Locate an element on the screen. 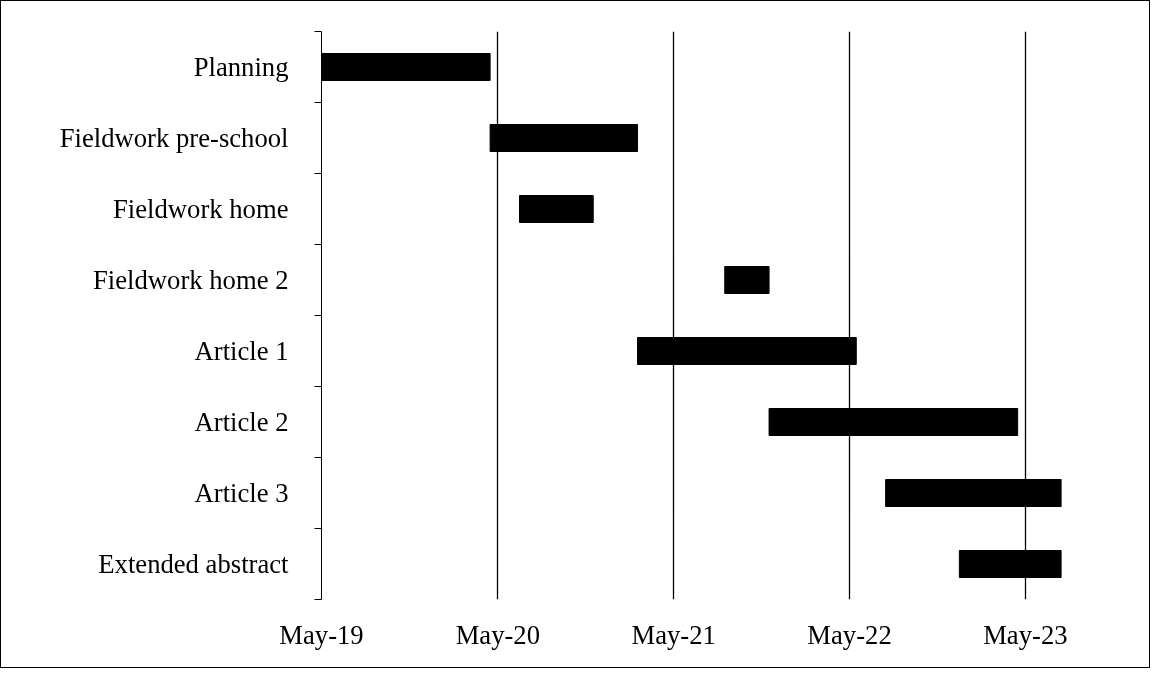 This screenshot has height=673, width=1155. x-tick-label: May-23 is located at coordinates (1025, 634).